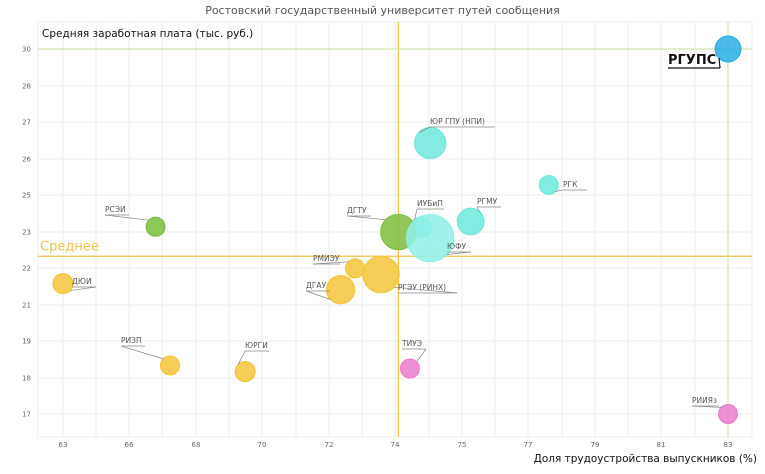 The height and width of the screenshot is (474, 765). What do you see at coordinates (63, 445) in the screenshot?
I see `x-tick-label: 63` at bounding box center [63, 445].